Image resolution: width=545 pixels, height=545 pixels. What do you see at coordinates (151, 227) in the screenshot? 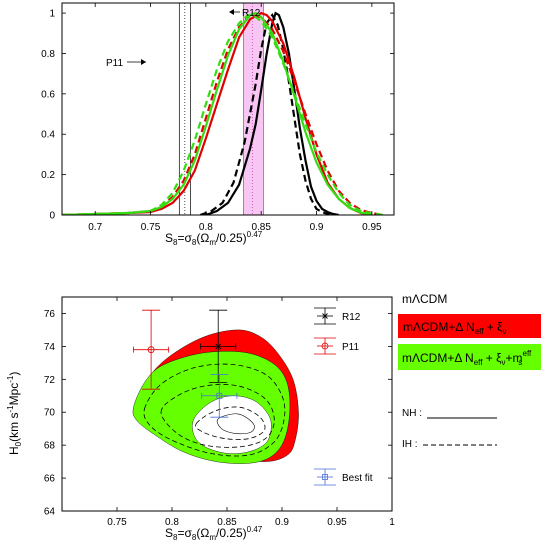
I see `top-x-tick-label: 0.75` at bounding box center [151, 227].